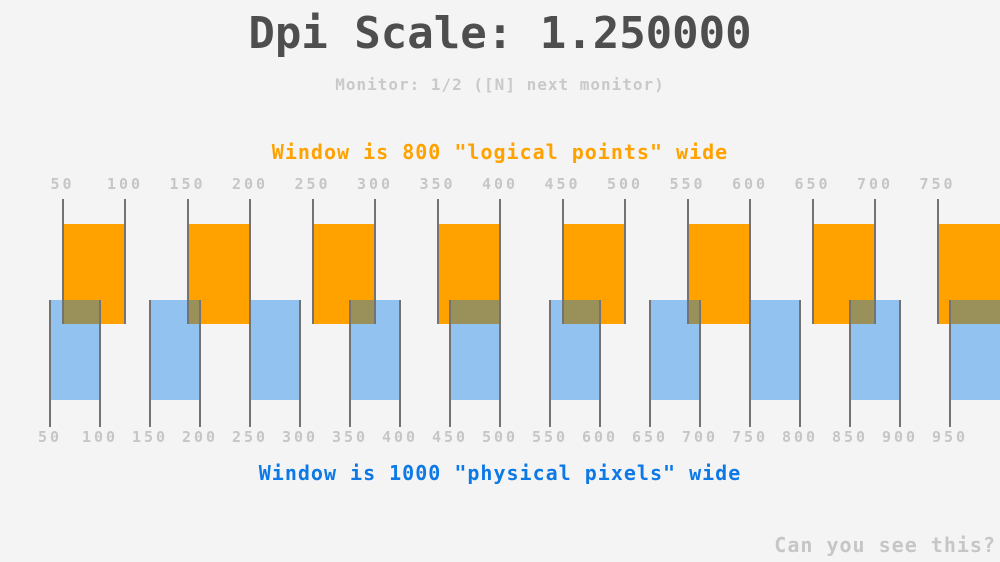  What do you see at coordinates (250, 437) in the screenshot?
I see `bottom-ruler-label: 250` at bounding box center [250, 437].